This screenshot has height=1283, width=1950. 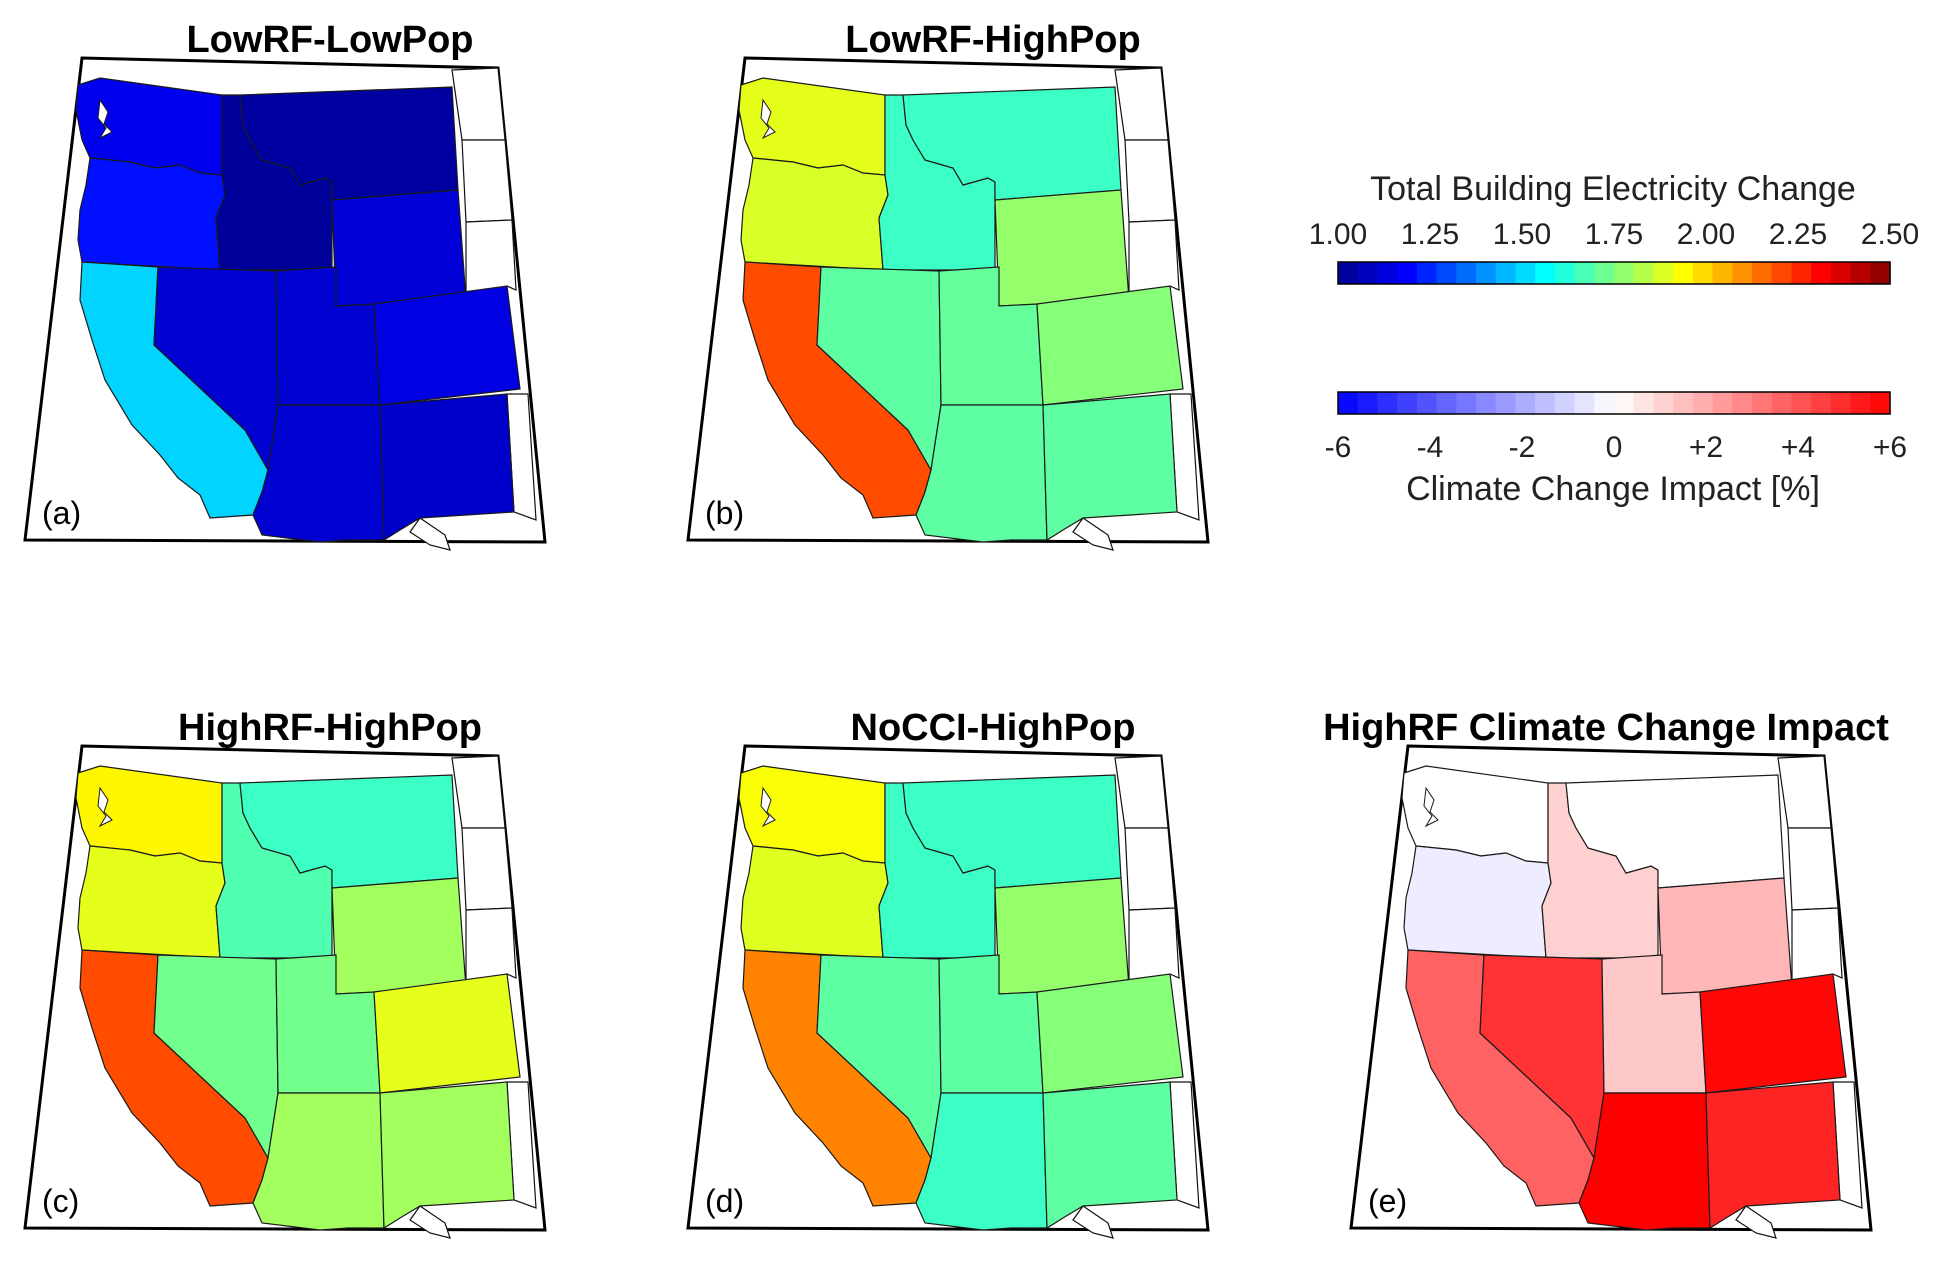 I want to click on colorbar-tick-labels: 1.00 1.25 1.50 1.75 2.00 2.25 2.50, so click(x=1614, y=234).